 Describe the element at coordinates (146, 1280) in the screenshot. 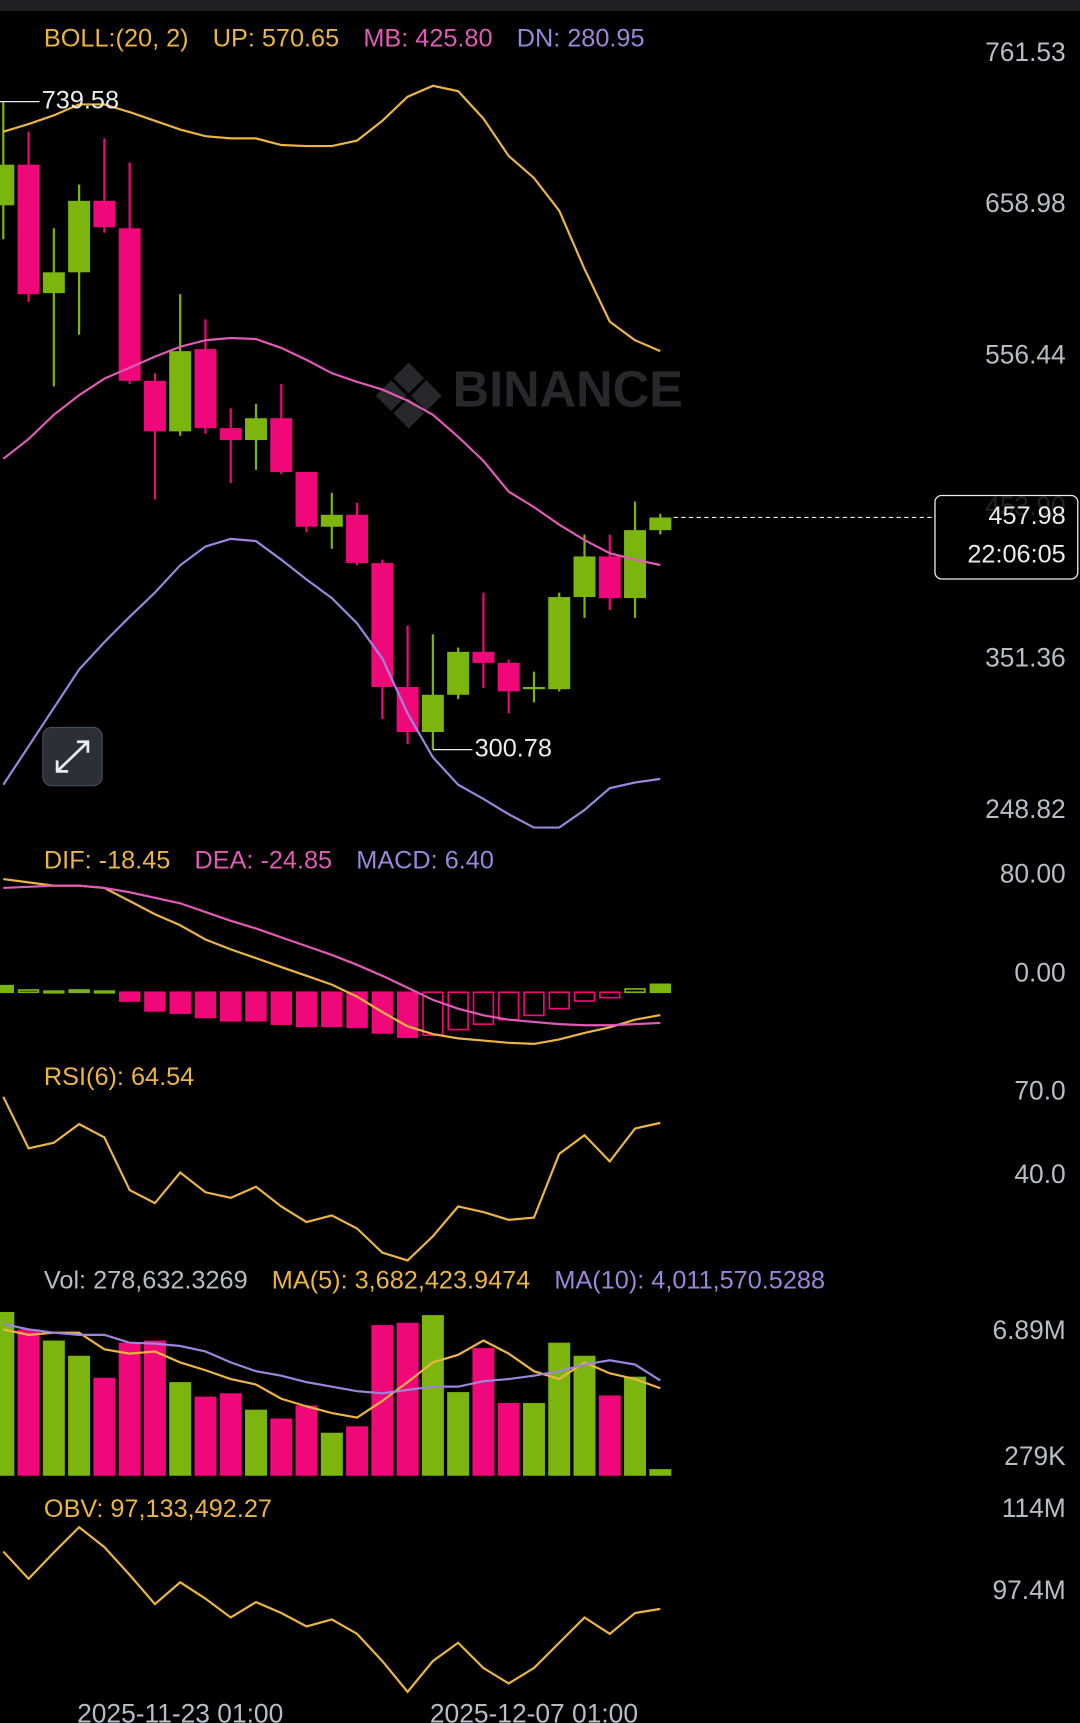

I see `legend-entry: Vol: 278,632.3269` at that location.